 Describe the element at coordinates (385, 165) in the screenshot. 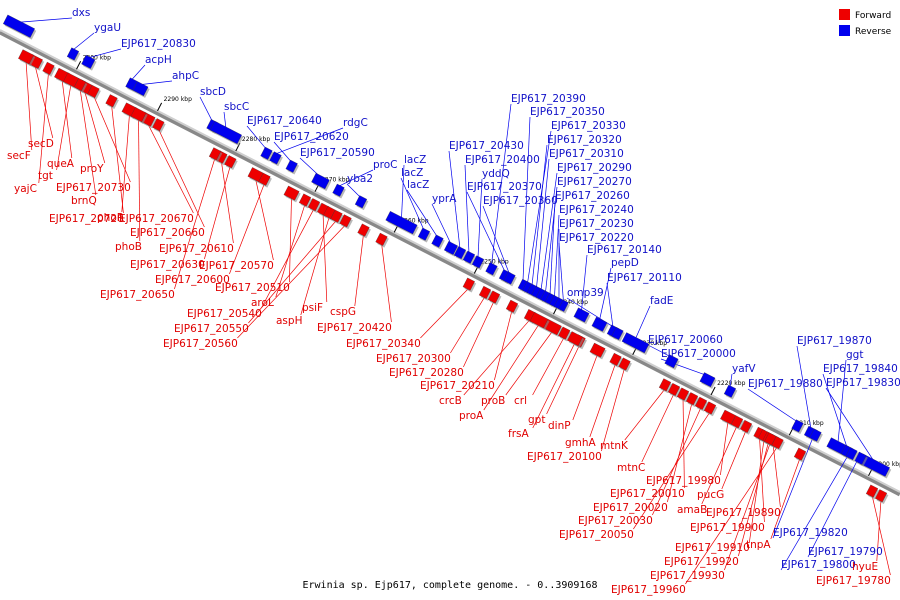

I see `reverse-feature-label: proC` at that location.